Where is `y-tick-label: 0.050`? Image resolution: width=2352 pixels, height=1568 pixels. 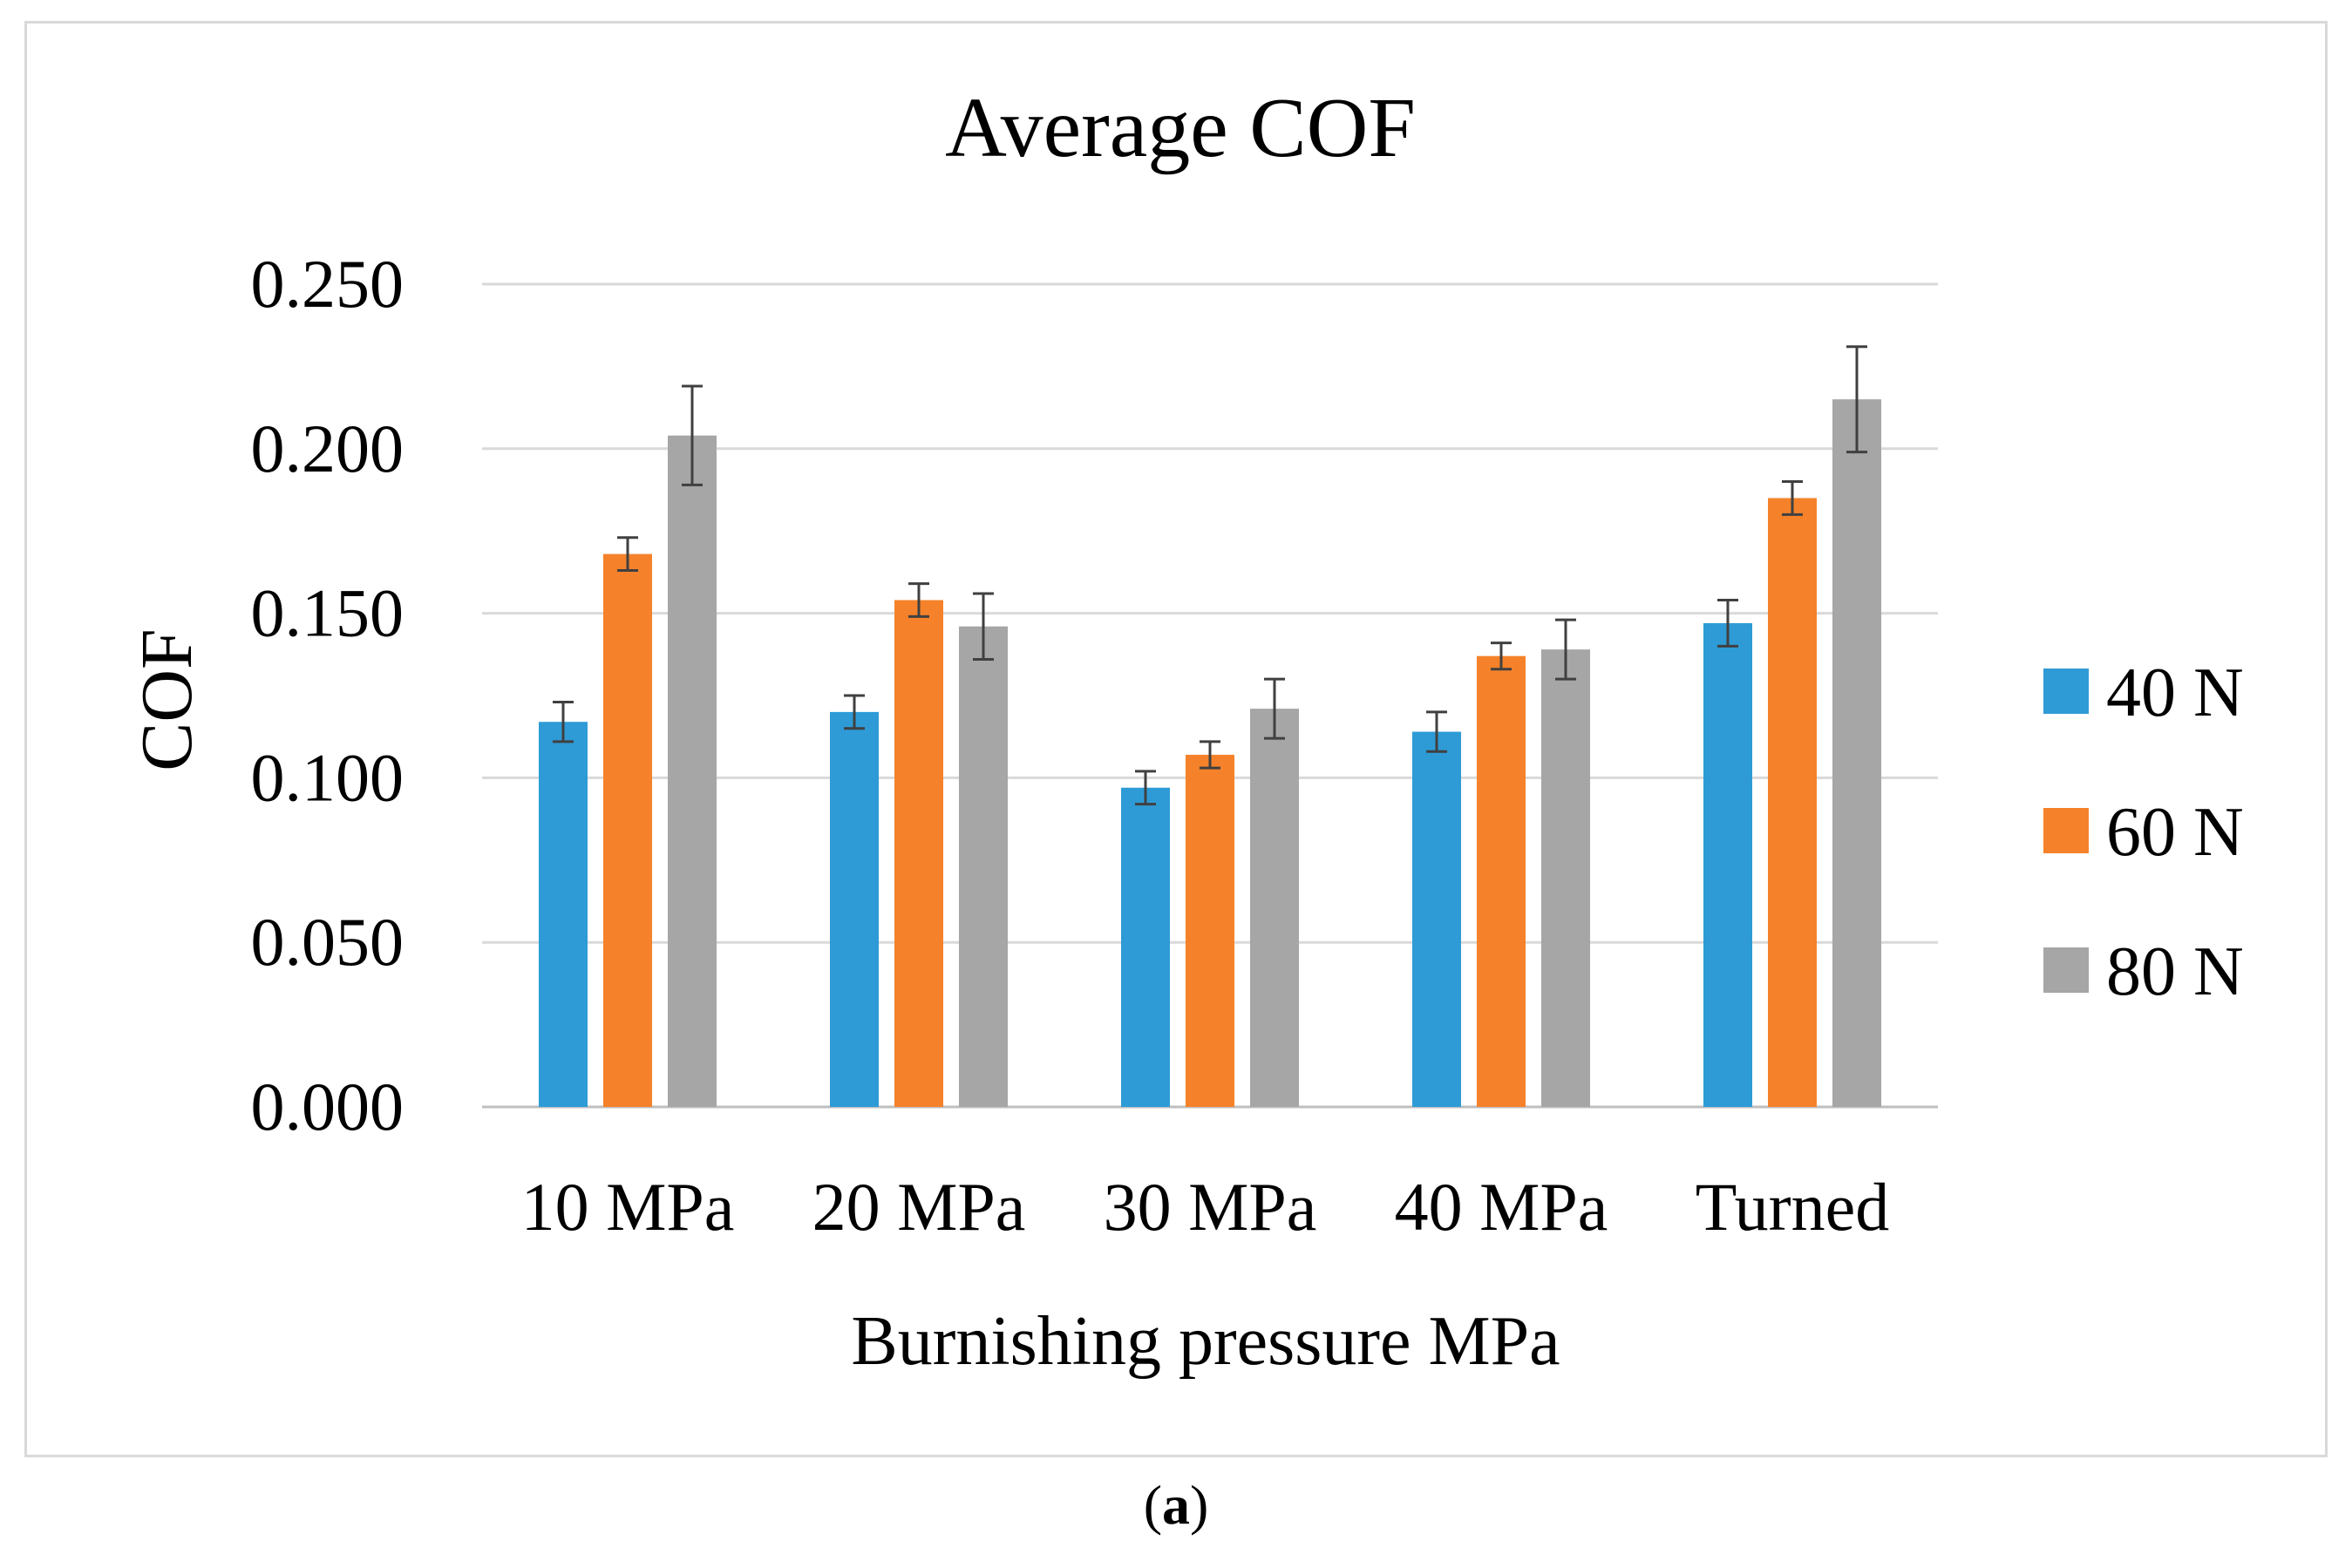
y-tick-label: 0.050 is located at coordinates (328, 942).